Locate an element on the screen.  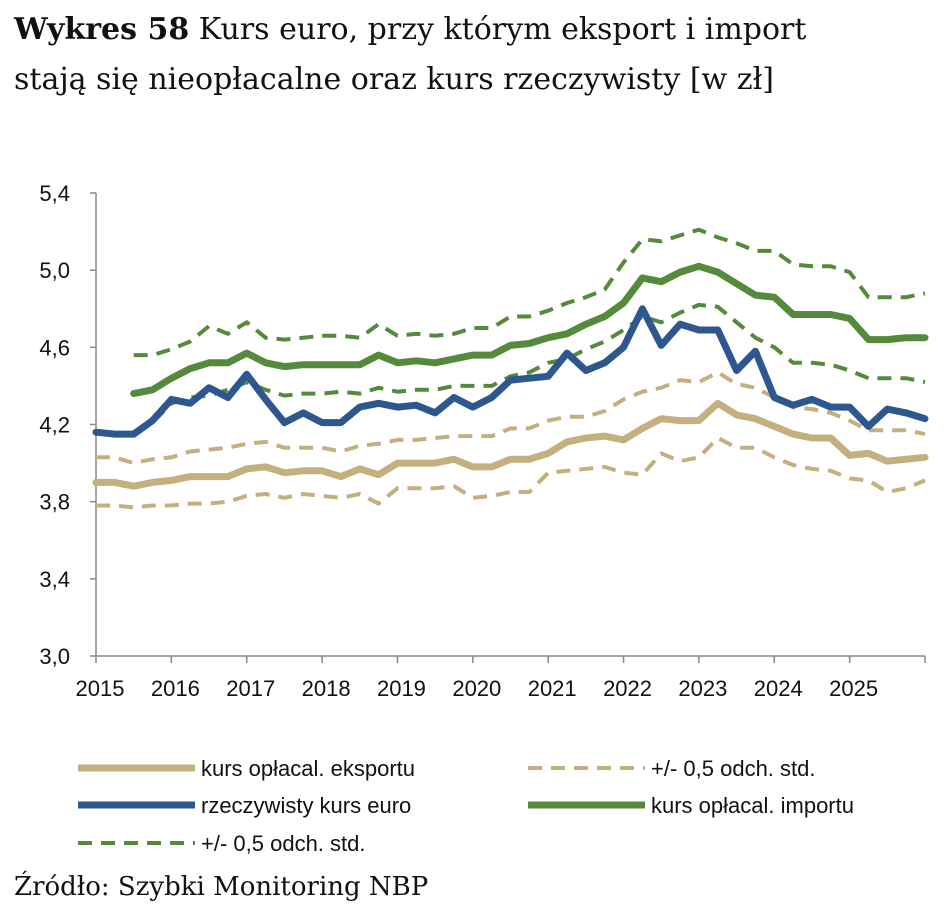
legend-label-0: kurs opłacal. eksportu is located at coordinates (308, 768).